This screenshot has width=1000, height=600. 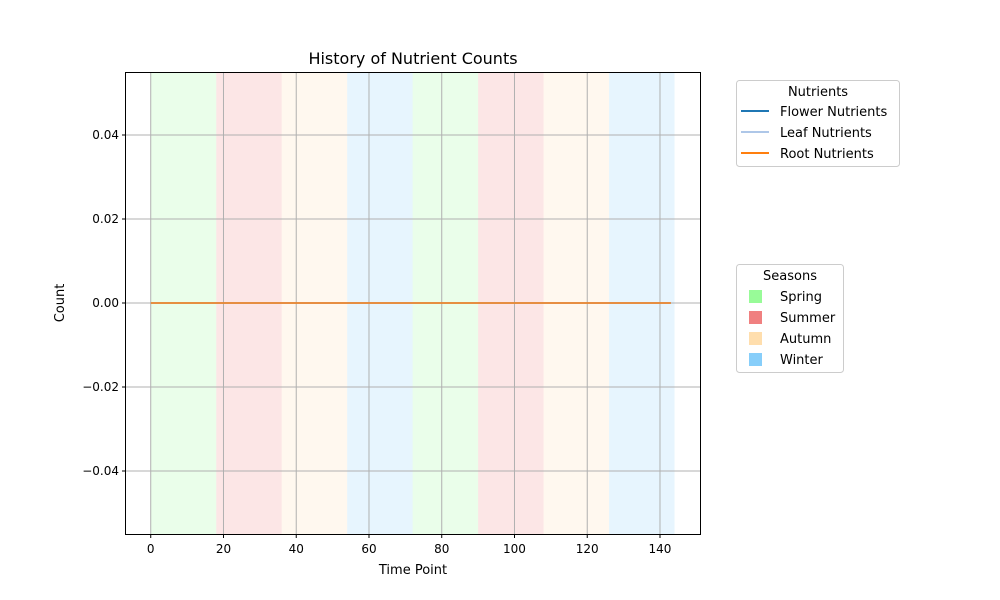 What do you see at coordinates (296, 549) in the screenshot?
I see `x-tick-label: 40` at bounding box center [296, 549].